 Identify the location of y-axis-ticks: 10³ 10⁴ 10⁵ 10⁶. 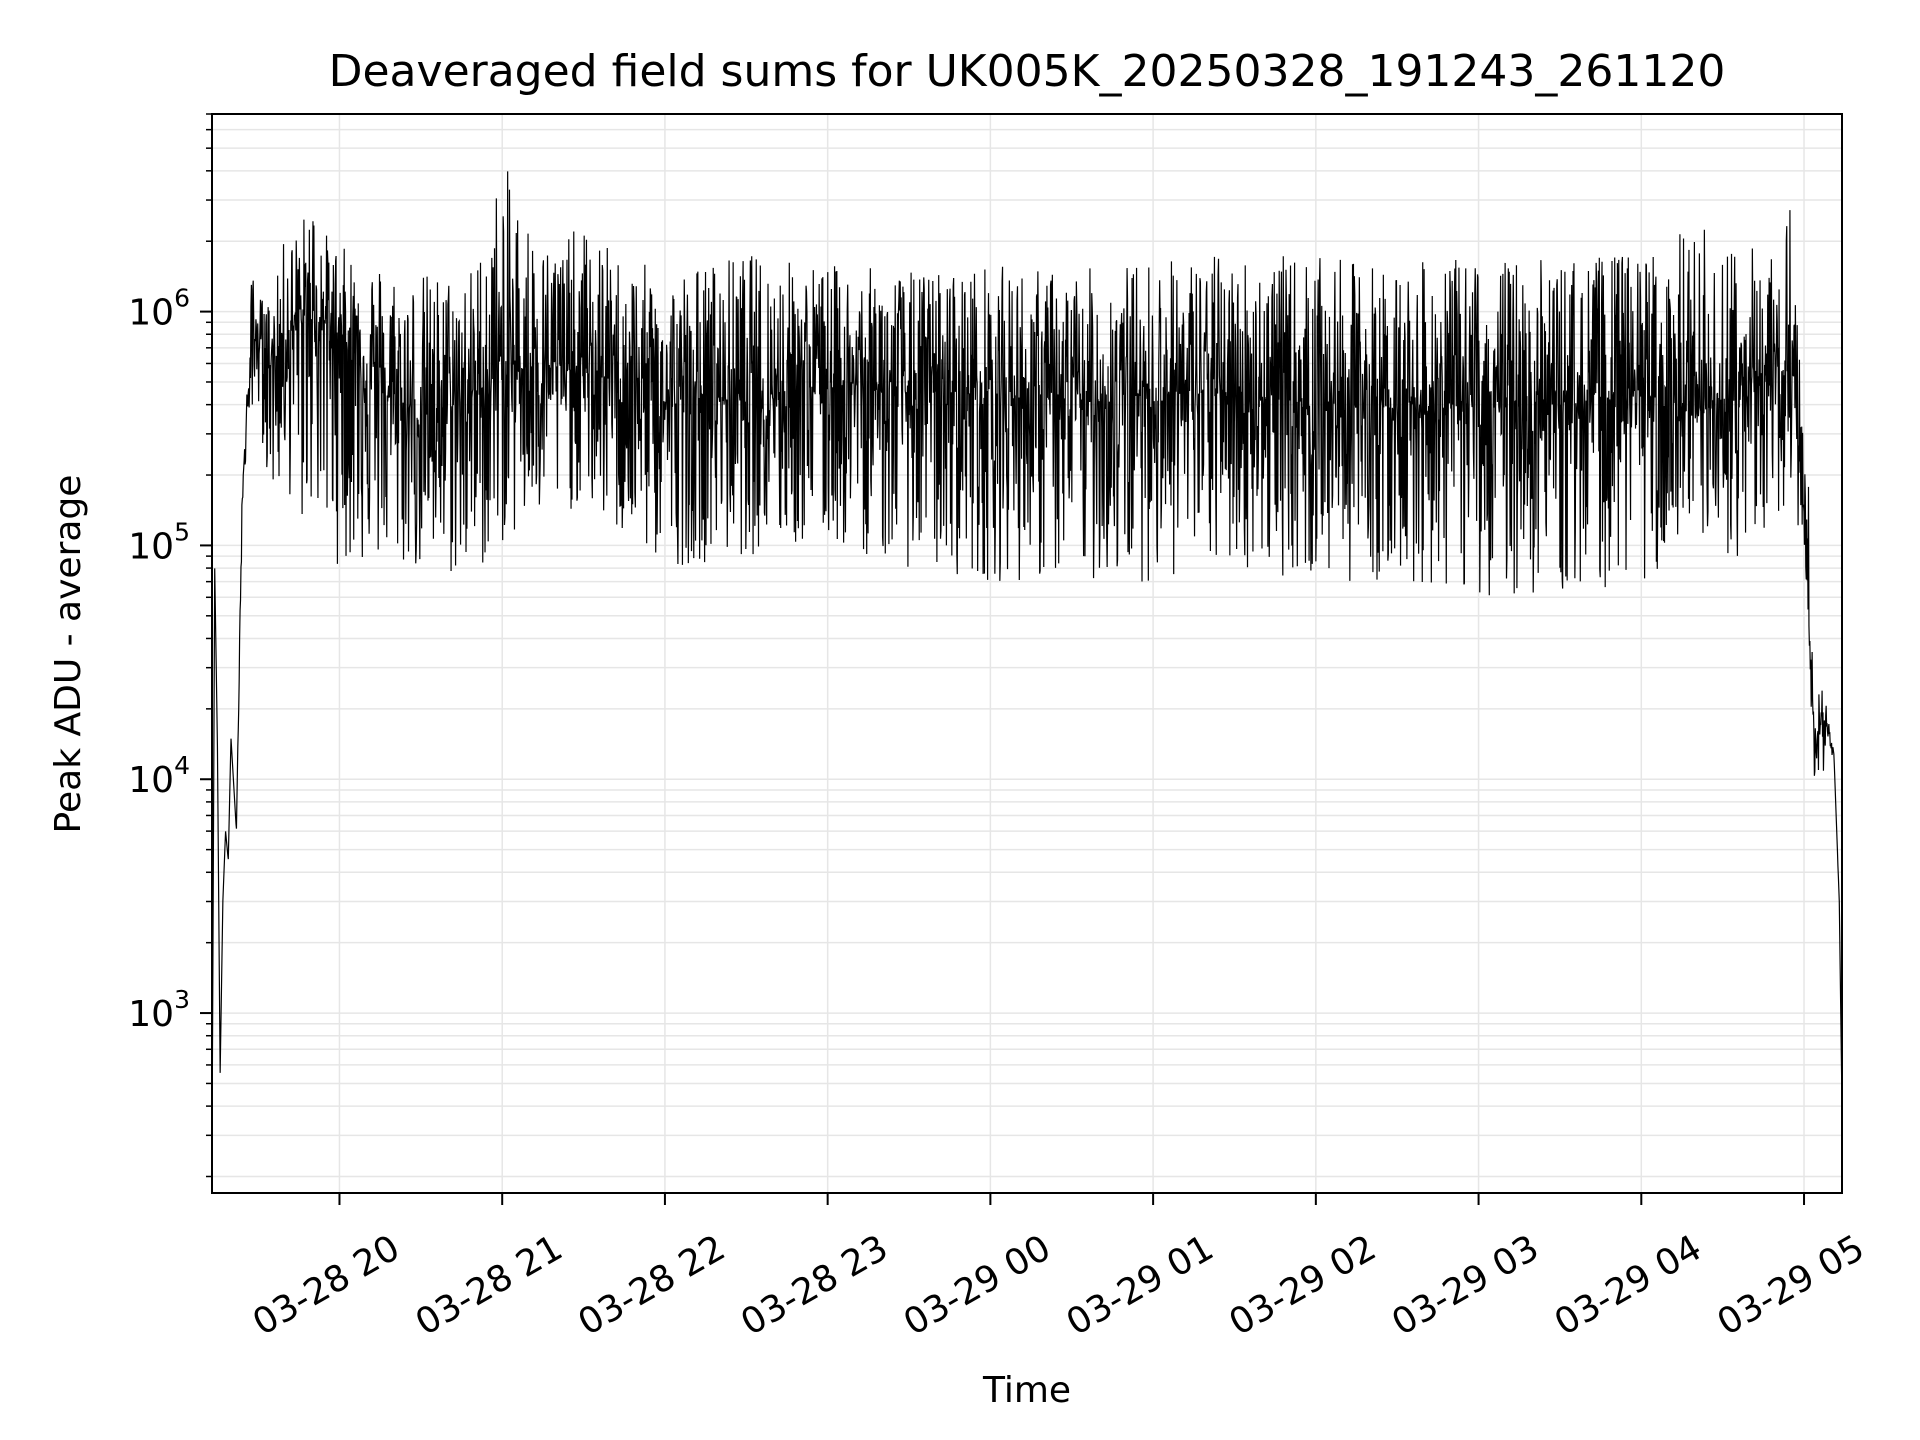
(170, 645).